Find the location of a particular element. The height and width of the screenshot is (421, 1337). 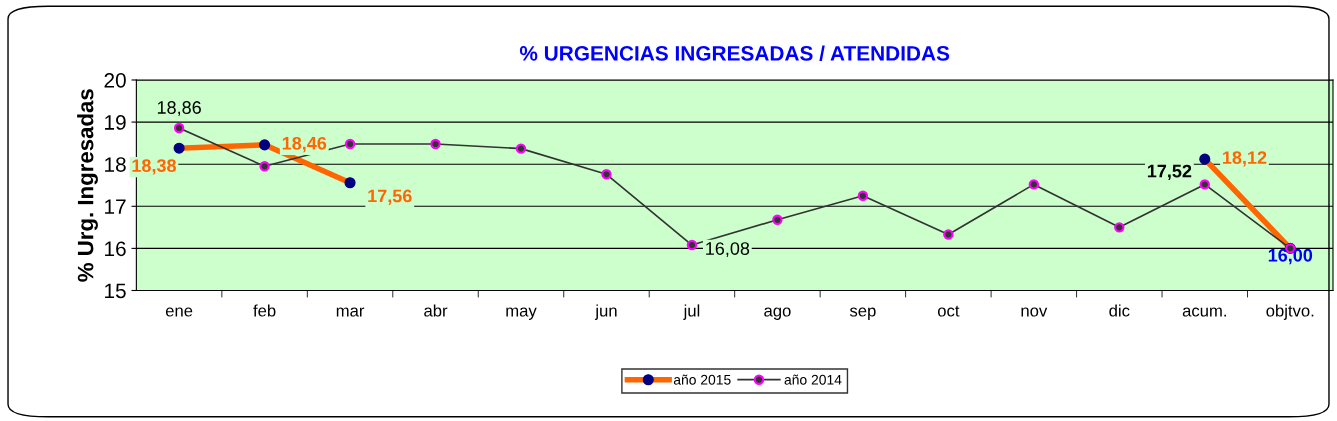

y-tick-label: 20 is located at coordinates (115, 80).